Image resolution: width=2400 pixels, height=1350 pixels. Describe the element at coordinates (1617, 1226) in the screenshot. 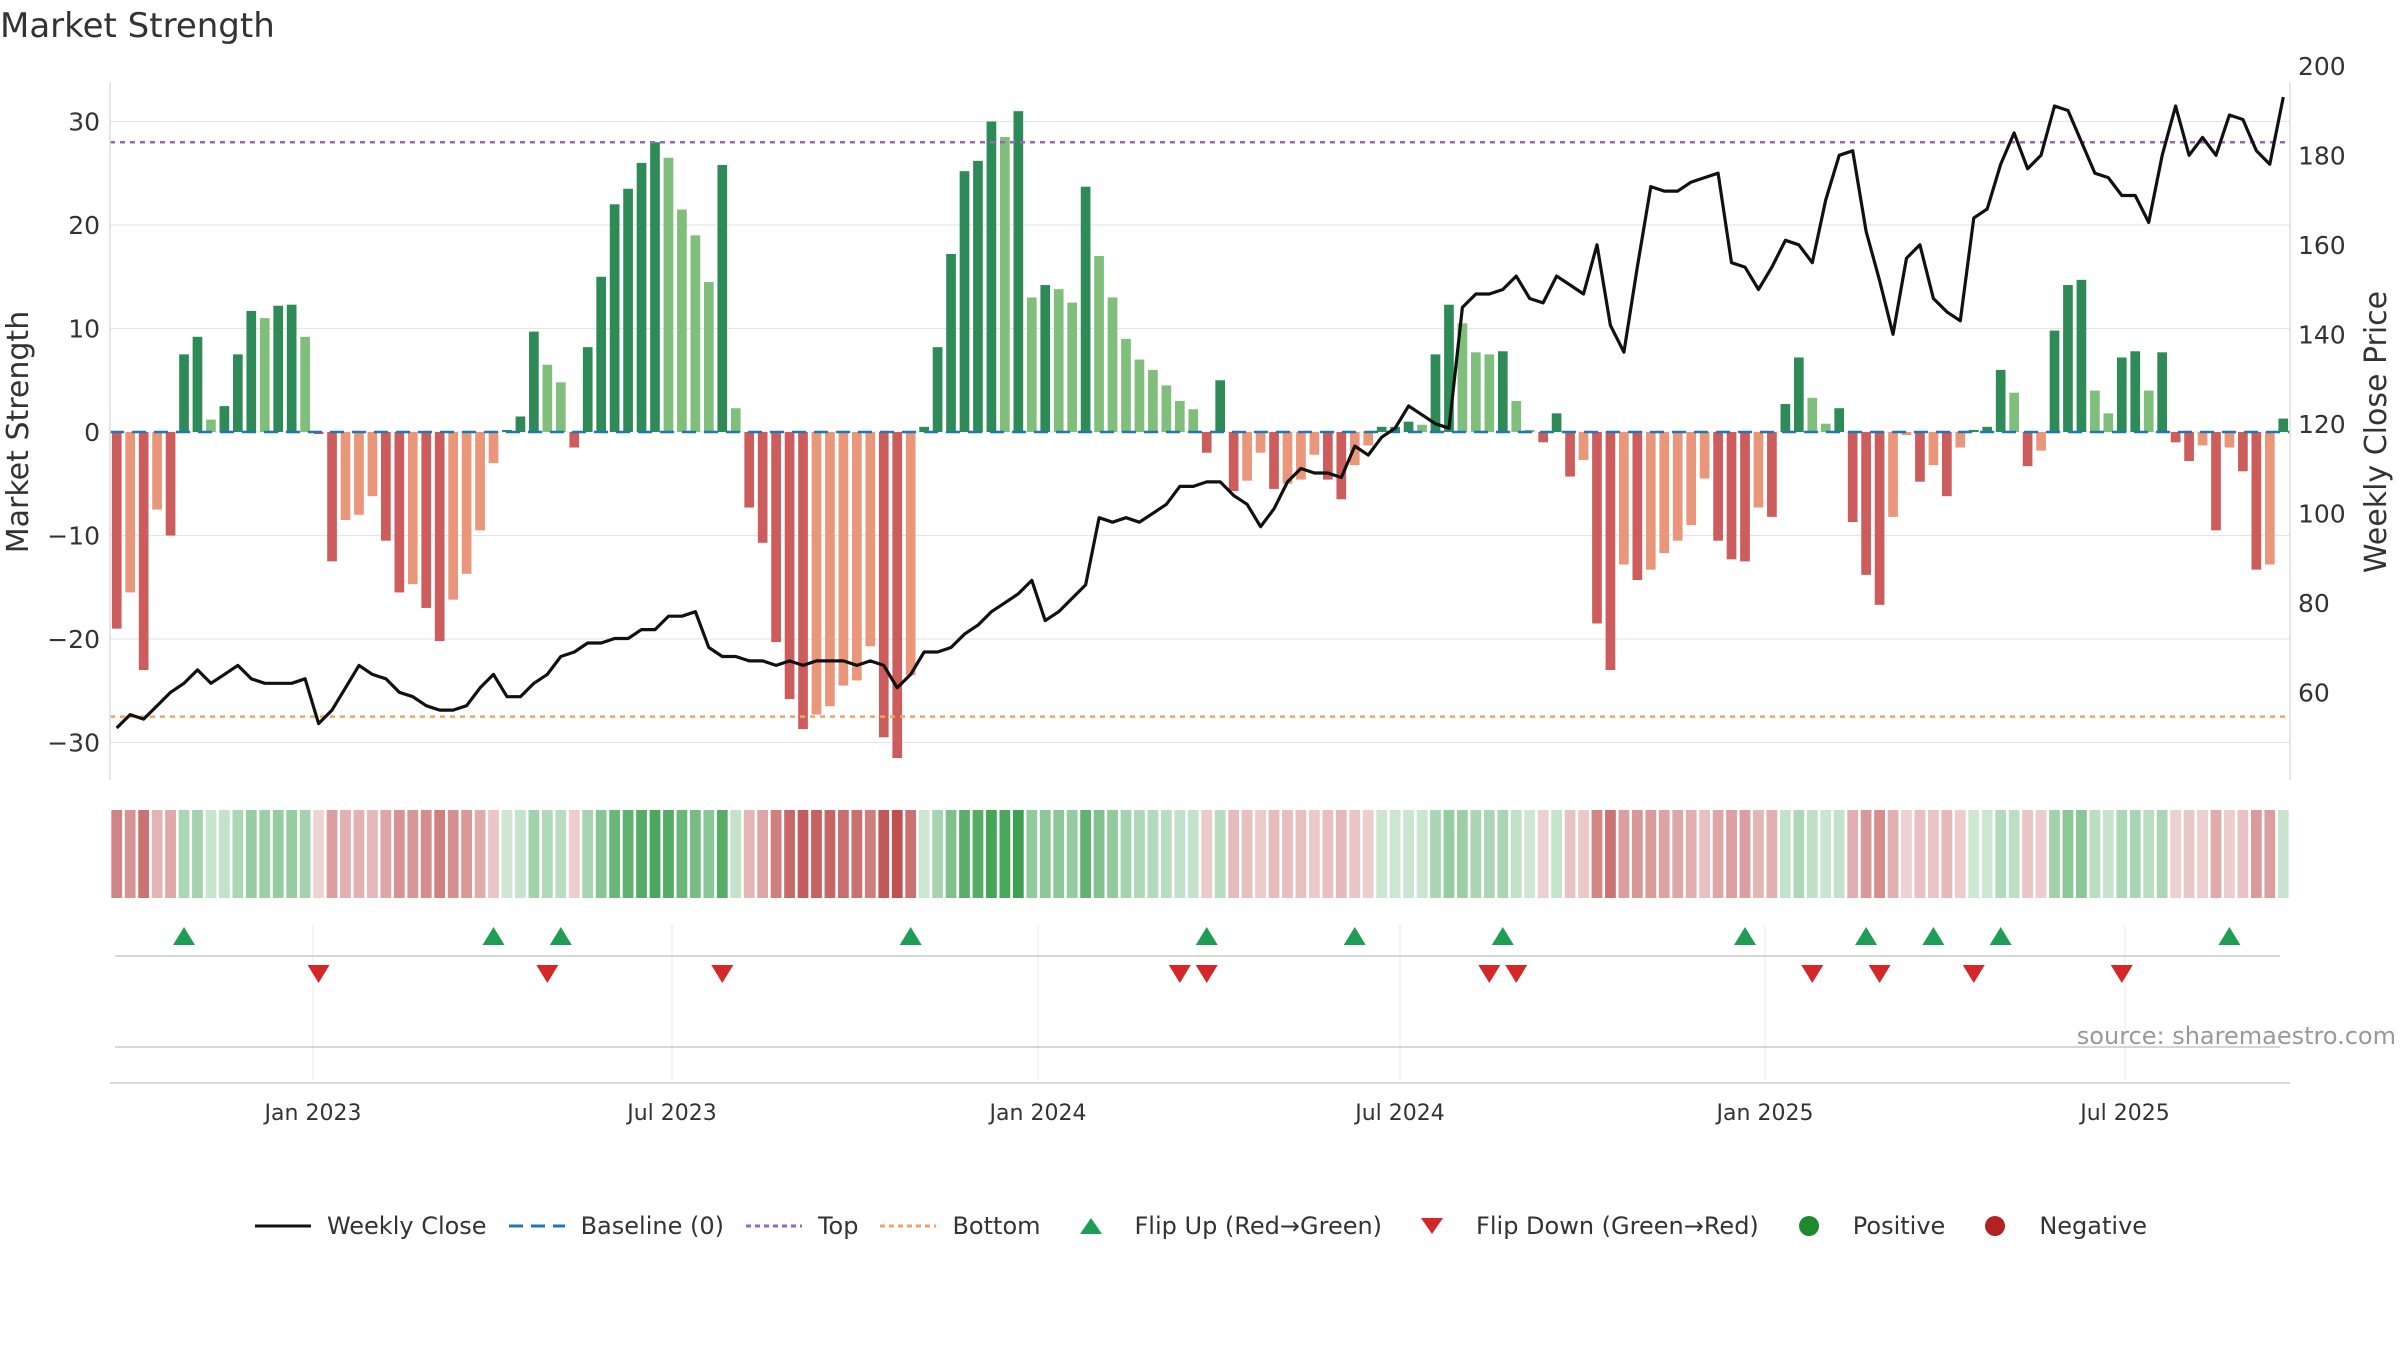

I see `legend-label: Flip Down (Green→Red)` at that location.